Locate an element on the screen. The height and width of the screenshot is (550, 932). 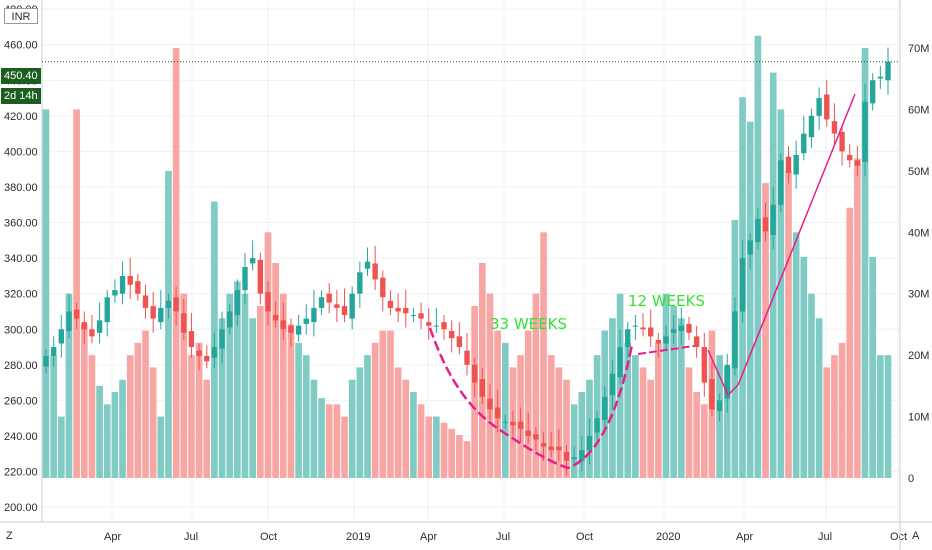
price-tick-label: 360.00 is located at coordinates (21, 224).